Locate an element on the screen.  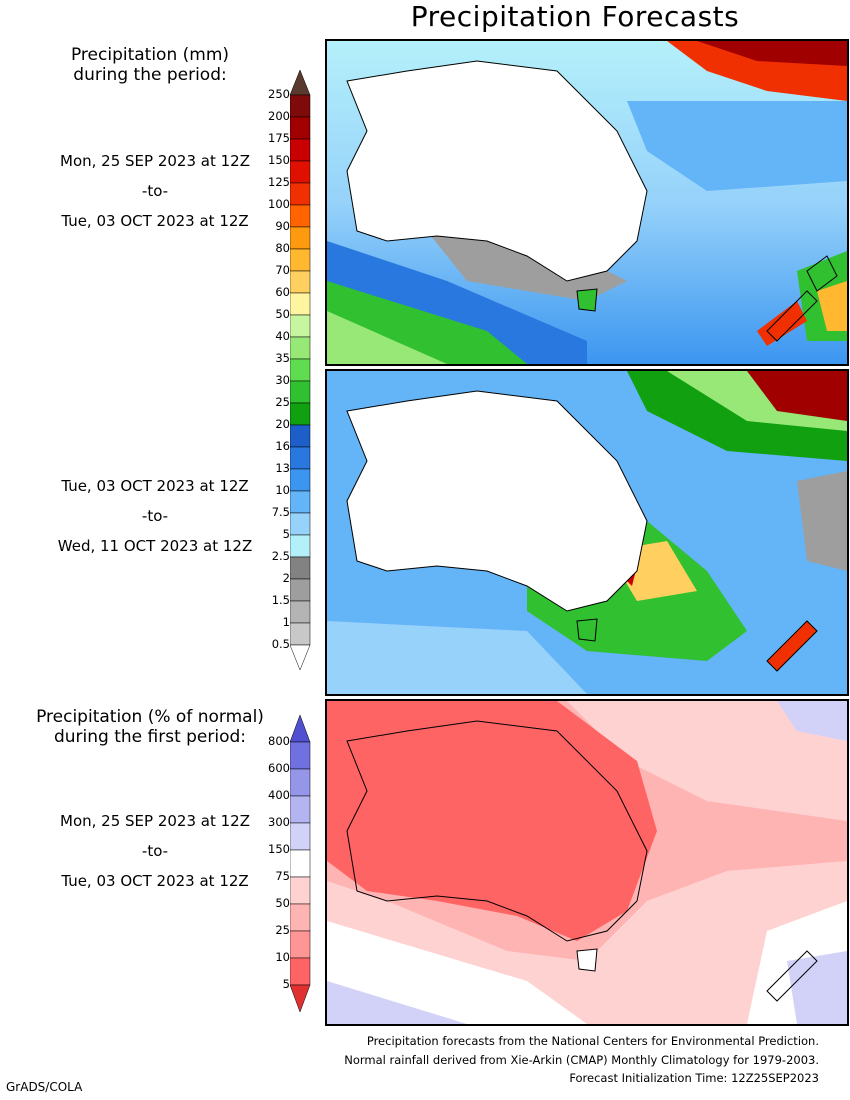
mm-scale-label: 70 is located at coordinates (282, 270).